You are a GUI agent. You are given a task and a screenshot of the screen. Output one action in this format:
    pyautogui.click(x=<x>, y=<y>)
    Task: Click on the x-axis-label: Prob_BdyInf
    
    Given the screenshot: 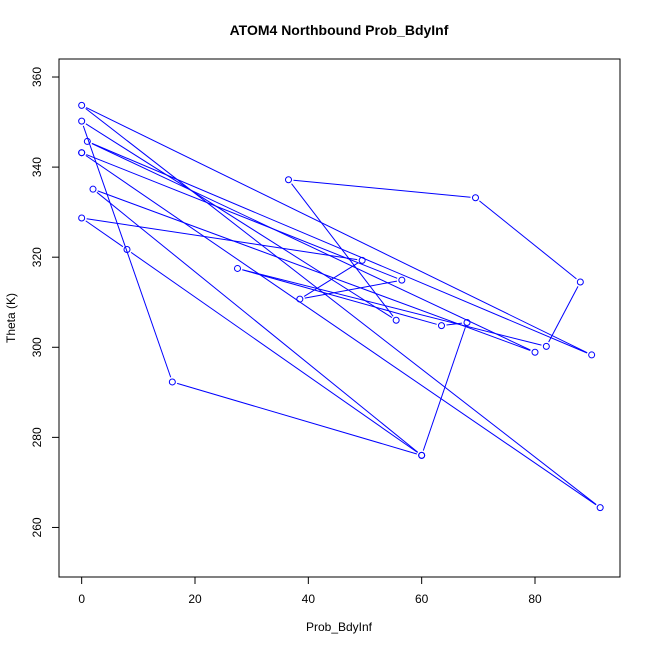 What is the action you would take?
    pyautogui.click(x=339, y=627)
    